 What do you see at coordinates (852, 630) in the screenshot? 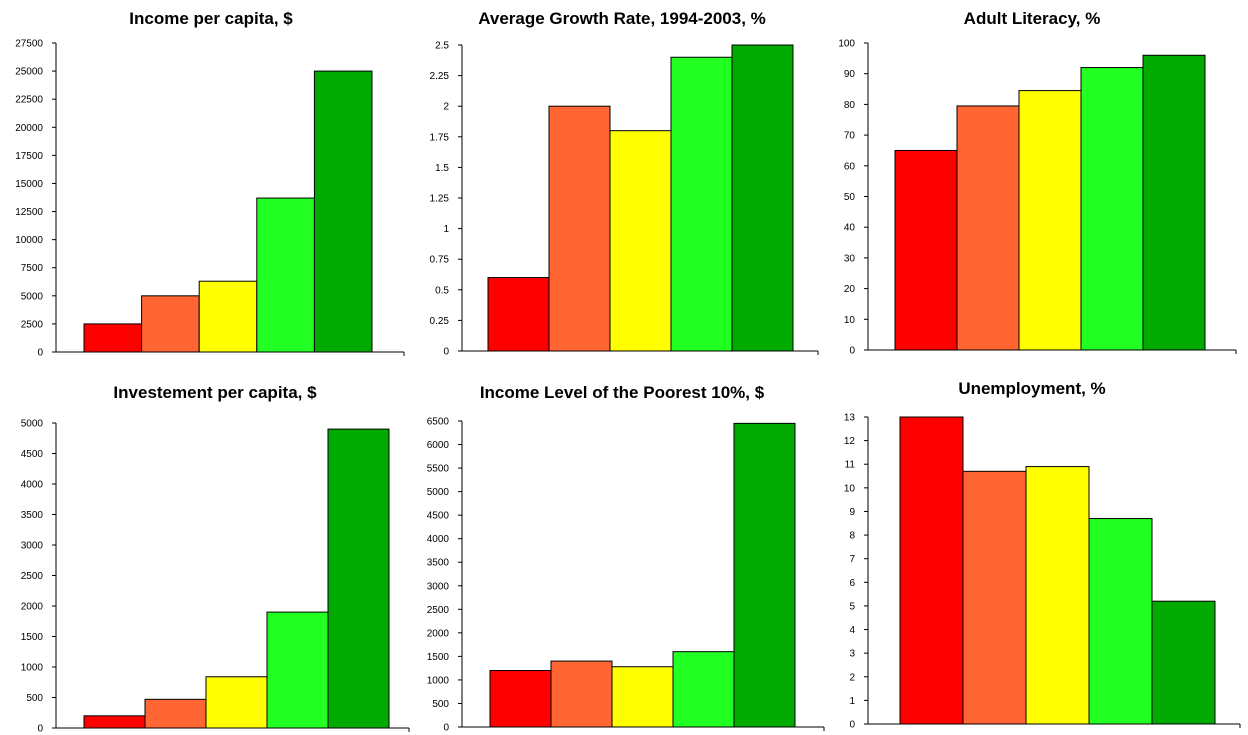
I see `y-tick-label: 4` at bounding box center [852, 630].